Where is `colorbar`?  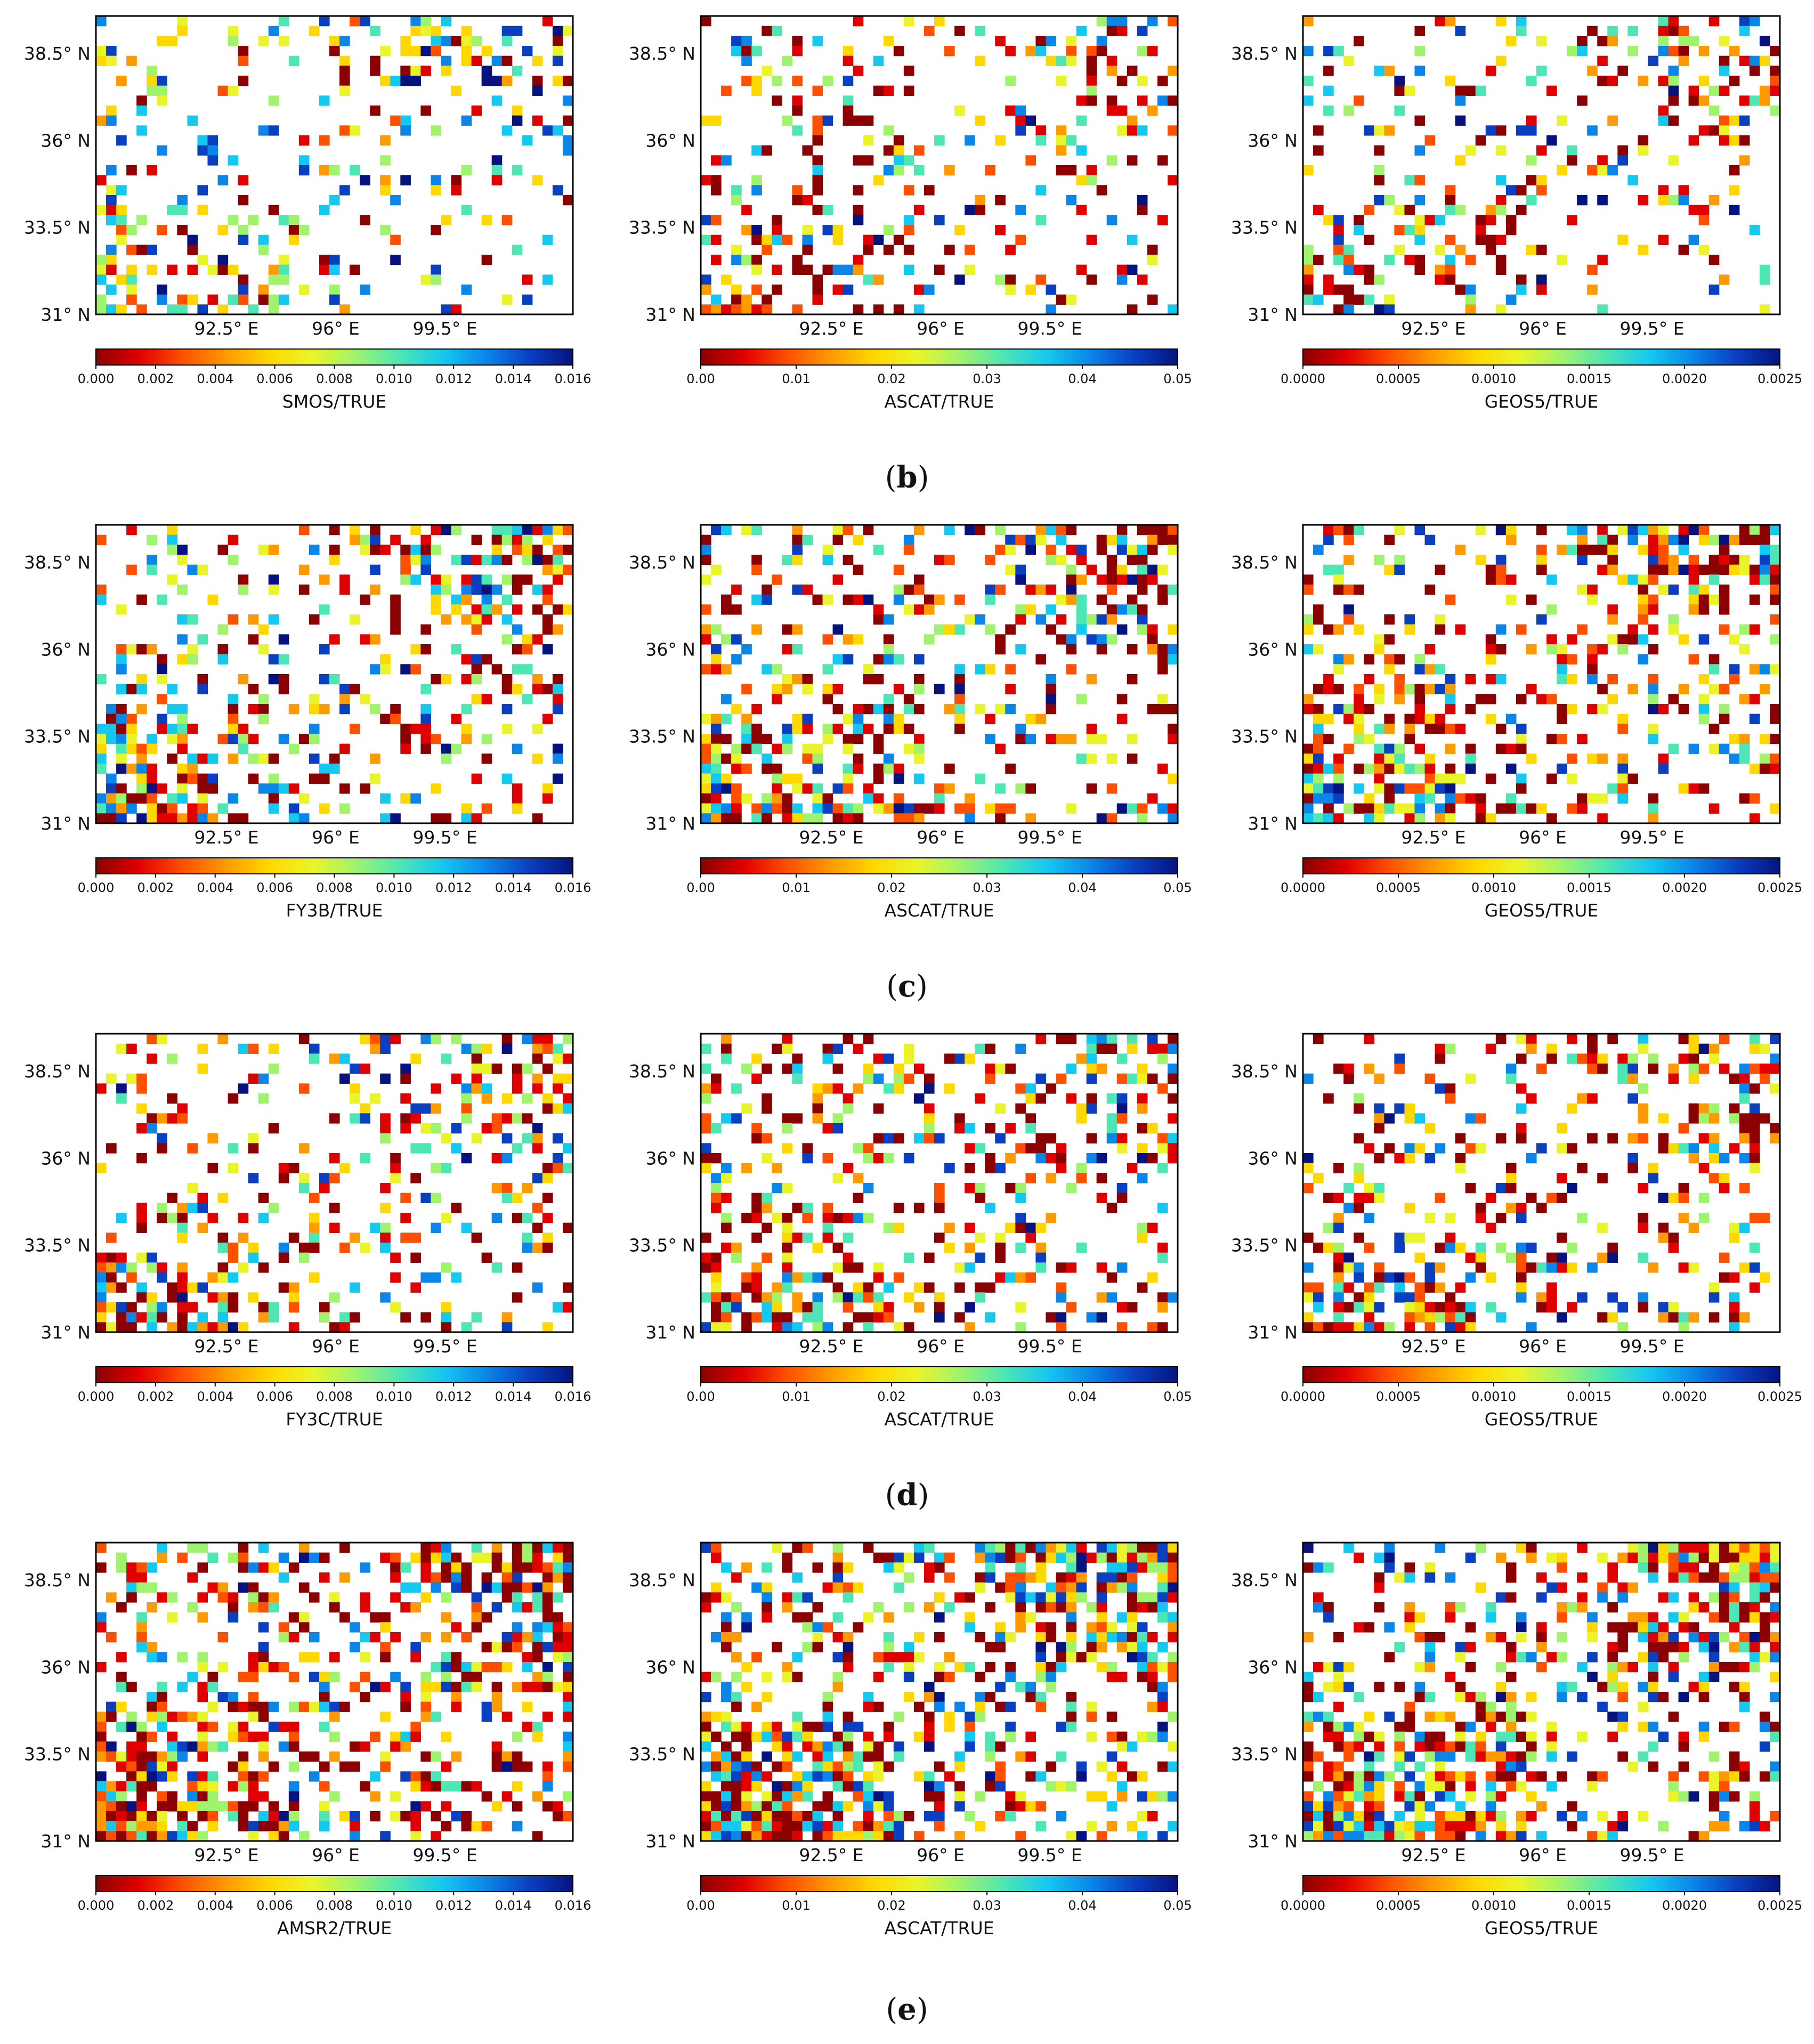
colorbar is located at coordinates (334, 1374).